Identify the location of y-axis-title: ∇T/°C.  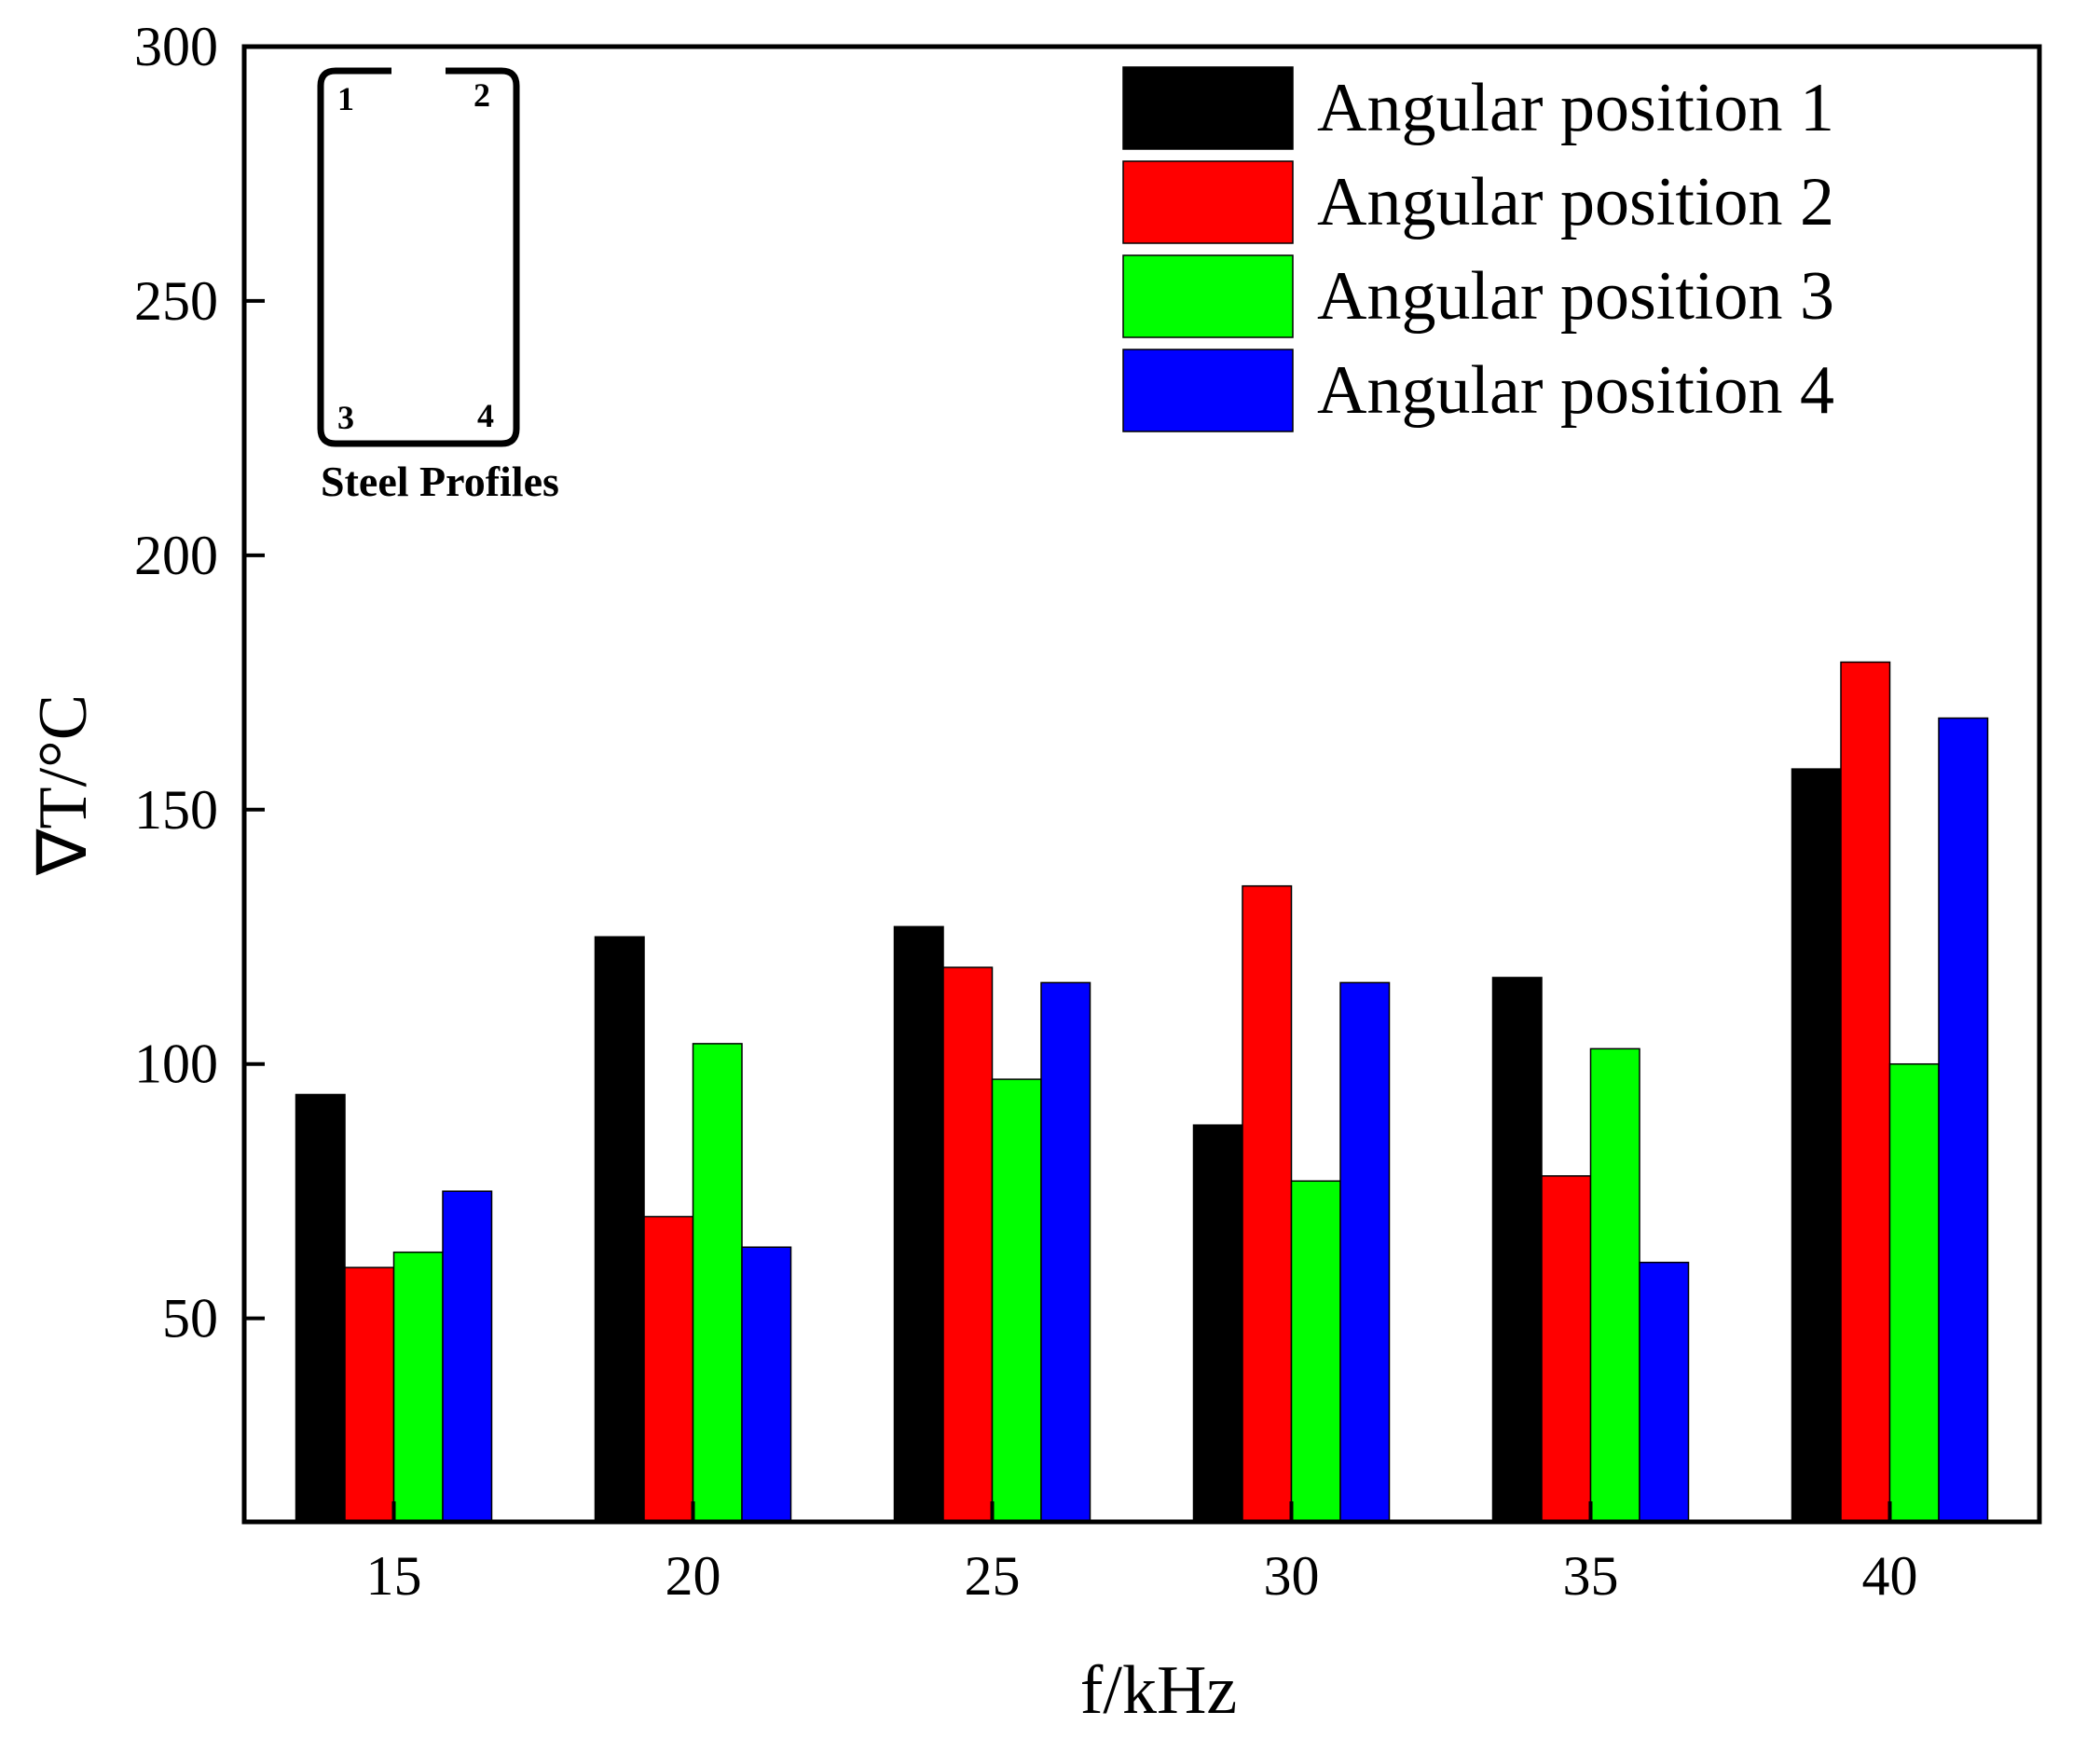
(63, 785).